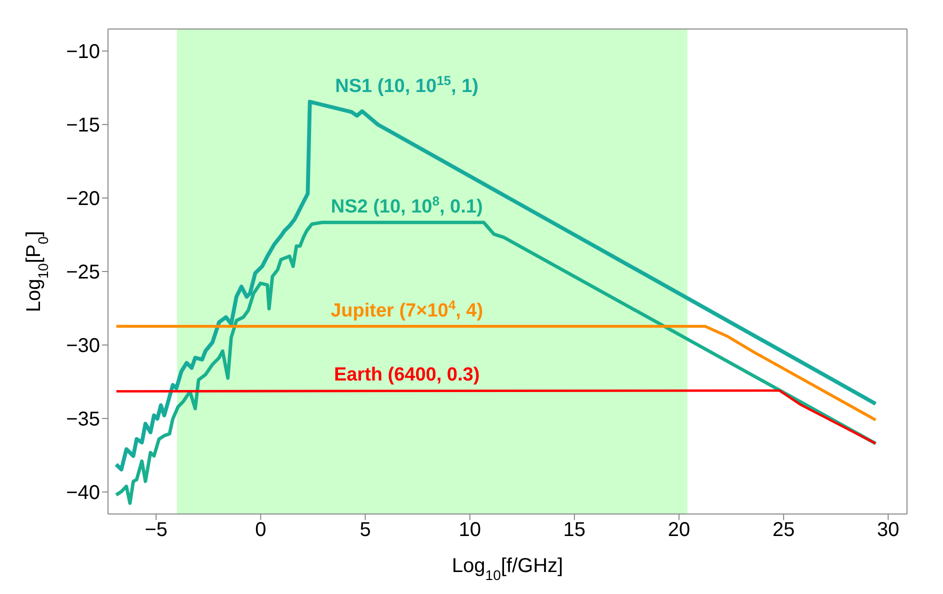  I want to click on y-tick-label: −10, so click(83, 52).